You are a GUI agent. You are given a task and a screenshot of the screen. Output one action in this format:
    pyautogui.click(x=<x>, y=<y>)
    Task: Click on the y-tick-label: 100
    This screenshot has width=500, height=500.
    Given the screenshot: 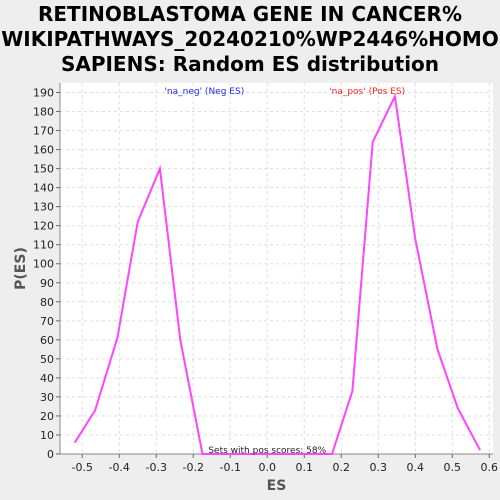 What is the action you would take?
    pyautogui.click(x=43, y=264)
    